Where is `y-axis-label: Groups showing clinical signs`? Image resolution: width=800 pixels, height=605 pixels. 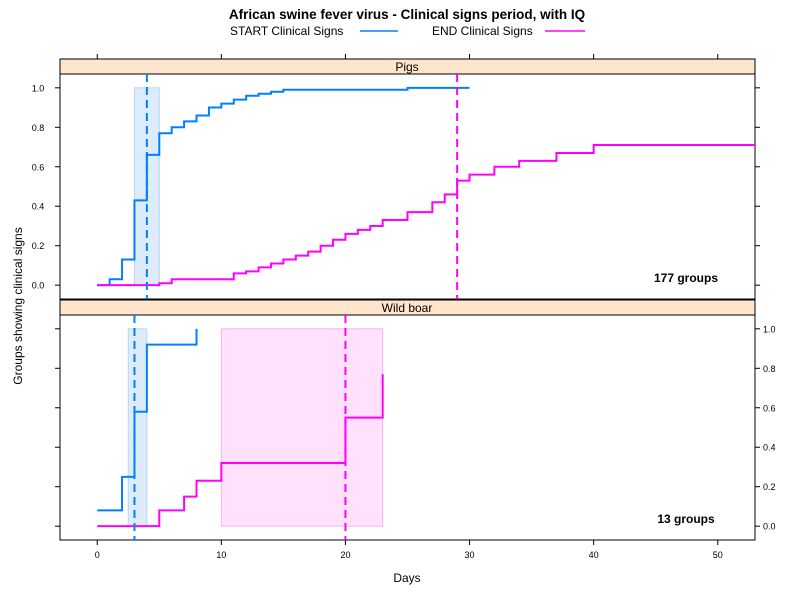
y-axis-label: Groups showing clinical signs is located at coordinates (18, 305).